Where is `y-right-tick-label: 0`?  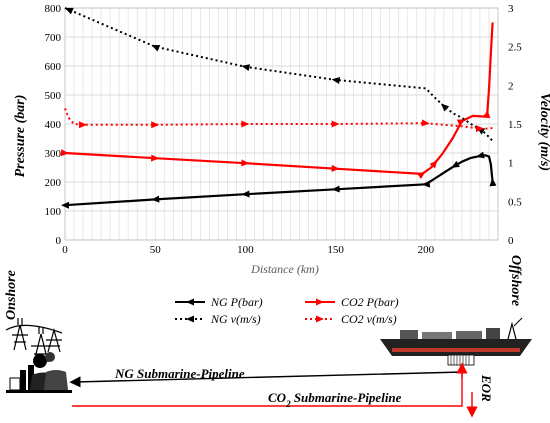 y-right-tick-label: 0 is located at coordinates (511, 241).